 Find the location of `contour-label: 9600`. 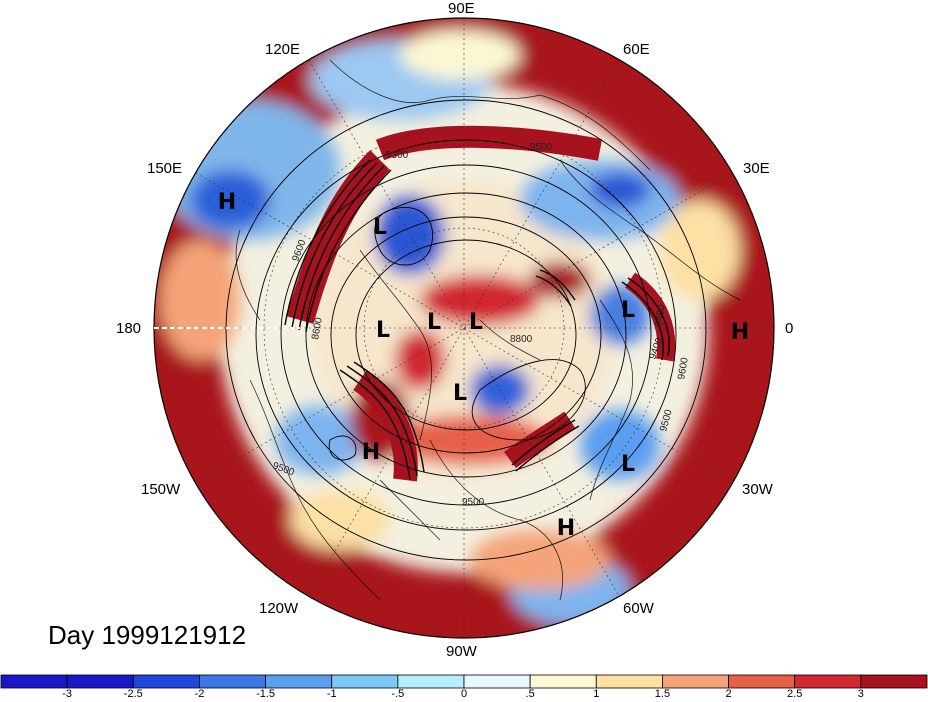

contour-label: 9600 is located at coordinates (683, 368).